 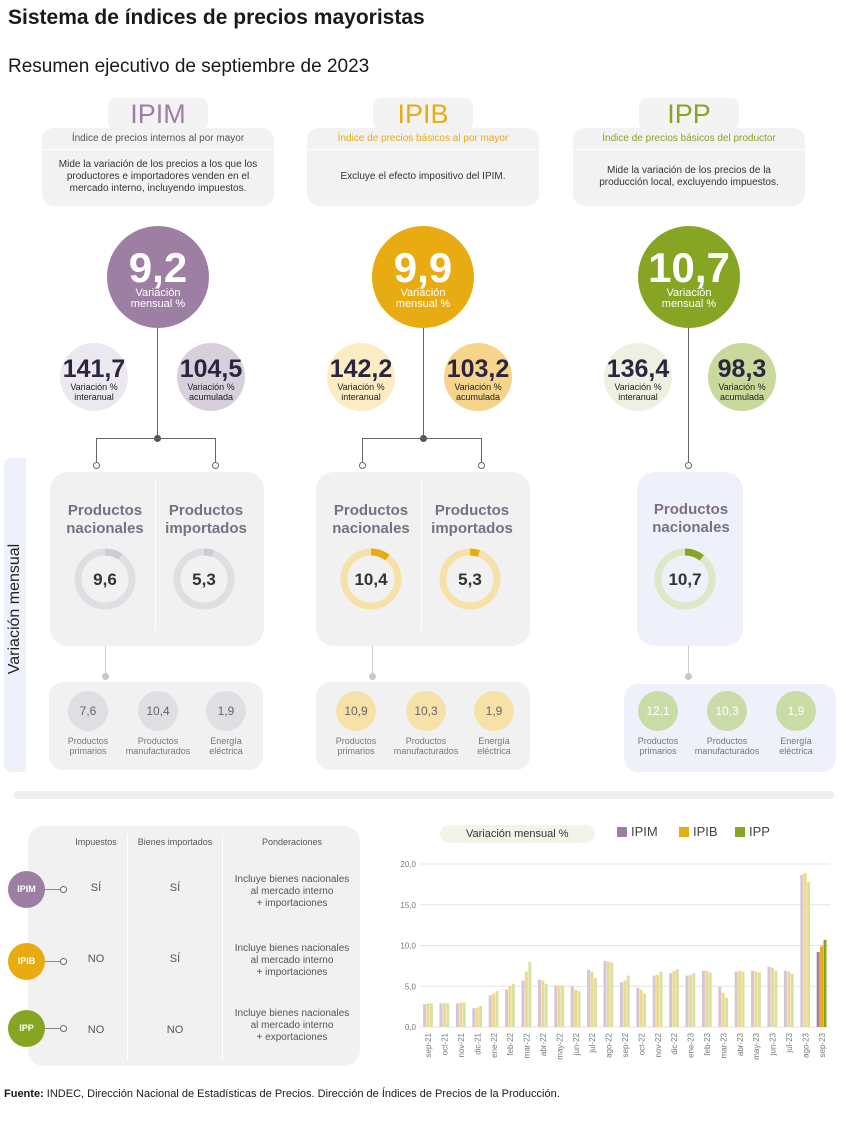 I want to click on ipim-interannual-label2: interanual, so click(x=94, y=397).